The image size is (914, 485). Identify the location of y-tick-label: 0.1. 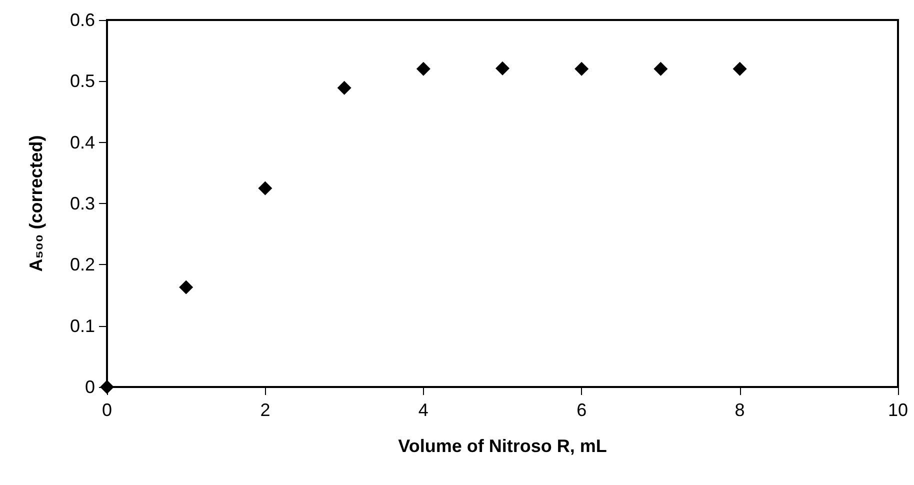
(82, 326).